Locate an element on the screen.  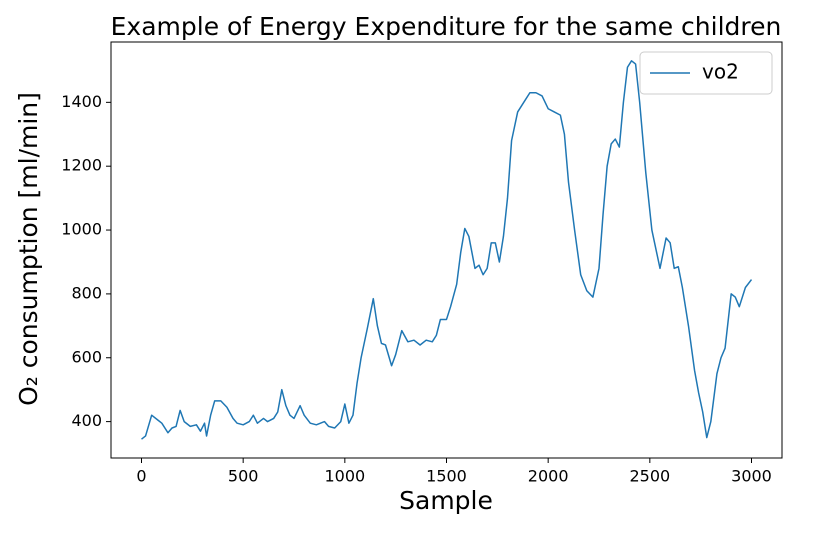
y-axis-label: O₂ consumption [ml/min] is located at coordinates (28, 249).